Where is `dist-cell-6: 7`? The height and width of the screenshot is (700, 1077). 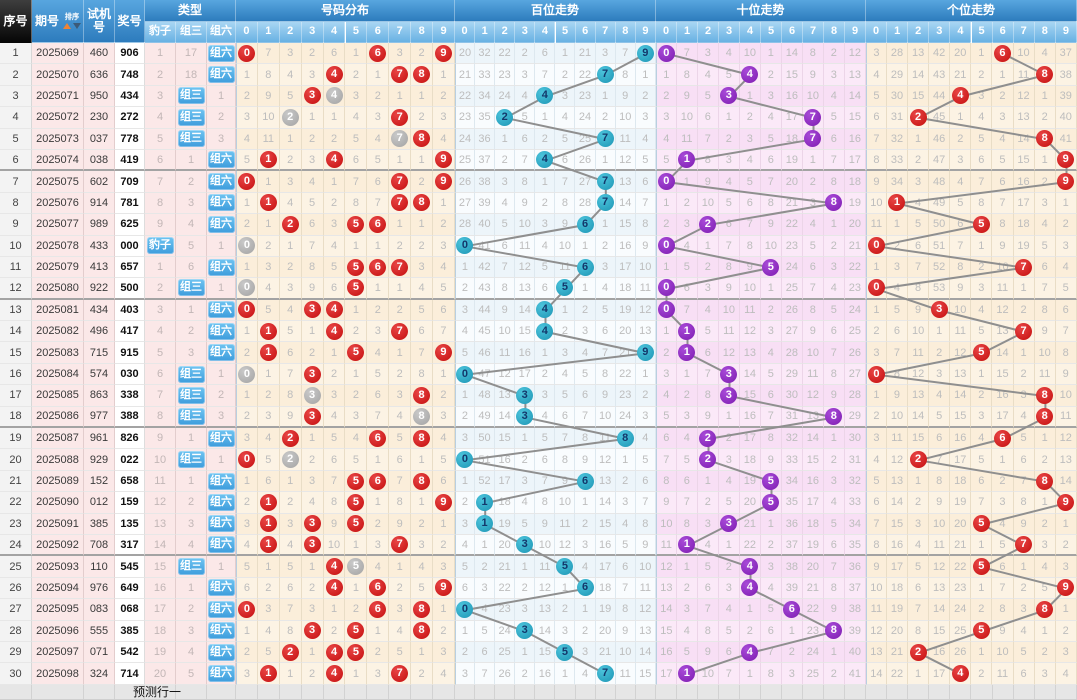
dist-cell-6: 7 is located at coordinates (378, 203).